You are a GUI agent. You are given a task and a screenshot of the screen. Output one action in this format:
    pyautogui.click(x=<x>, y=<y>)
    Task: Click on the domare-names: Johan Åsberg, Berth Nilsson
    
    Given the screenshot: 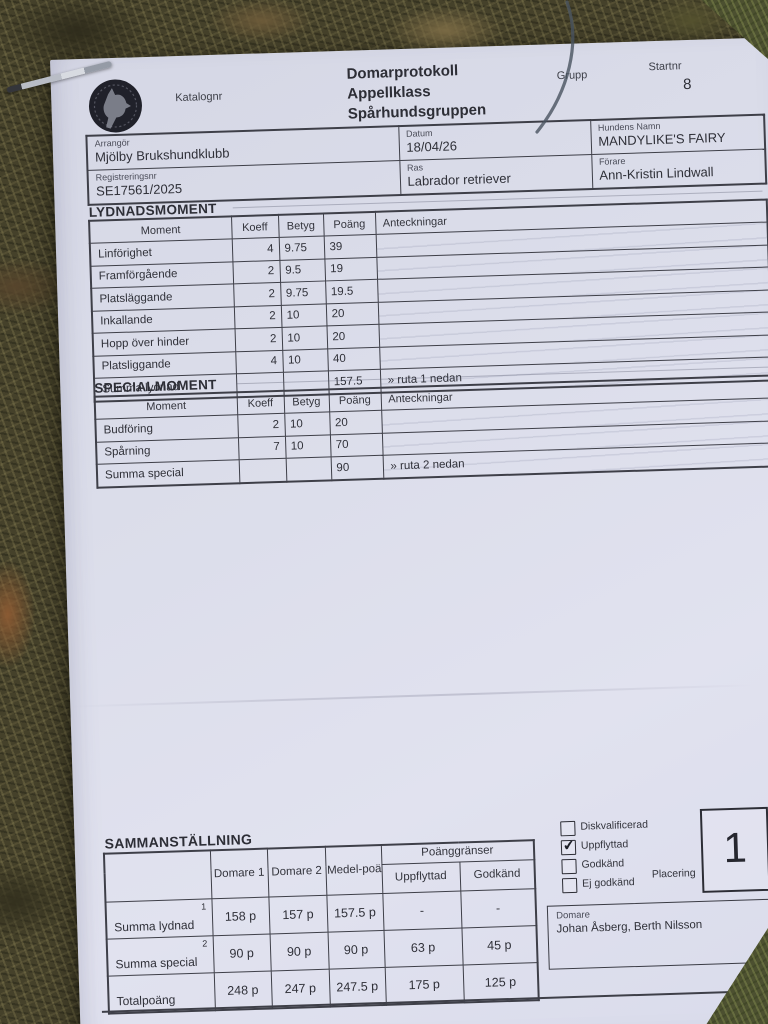 What is the action you would take?
    pyautogui.click(x=629, y=927)
    